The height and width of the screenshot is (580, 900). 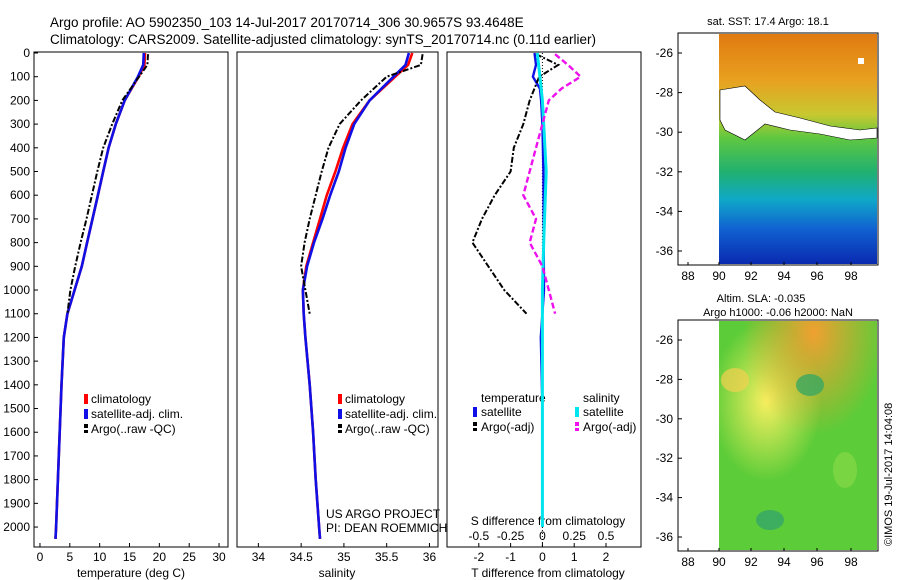 I want to click on diff-legend-temp-argo-label: Argo(-adj), so click(x=507, y=427).